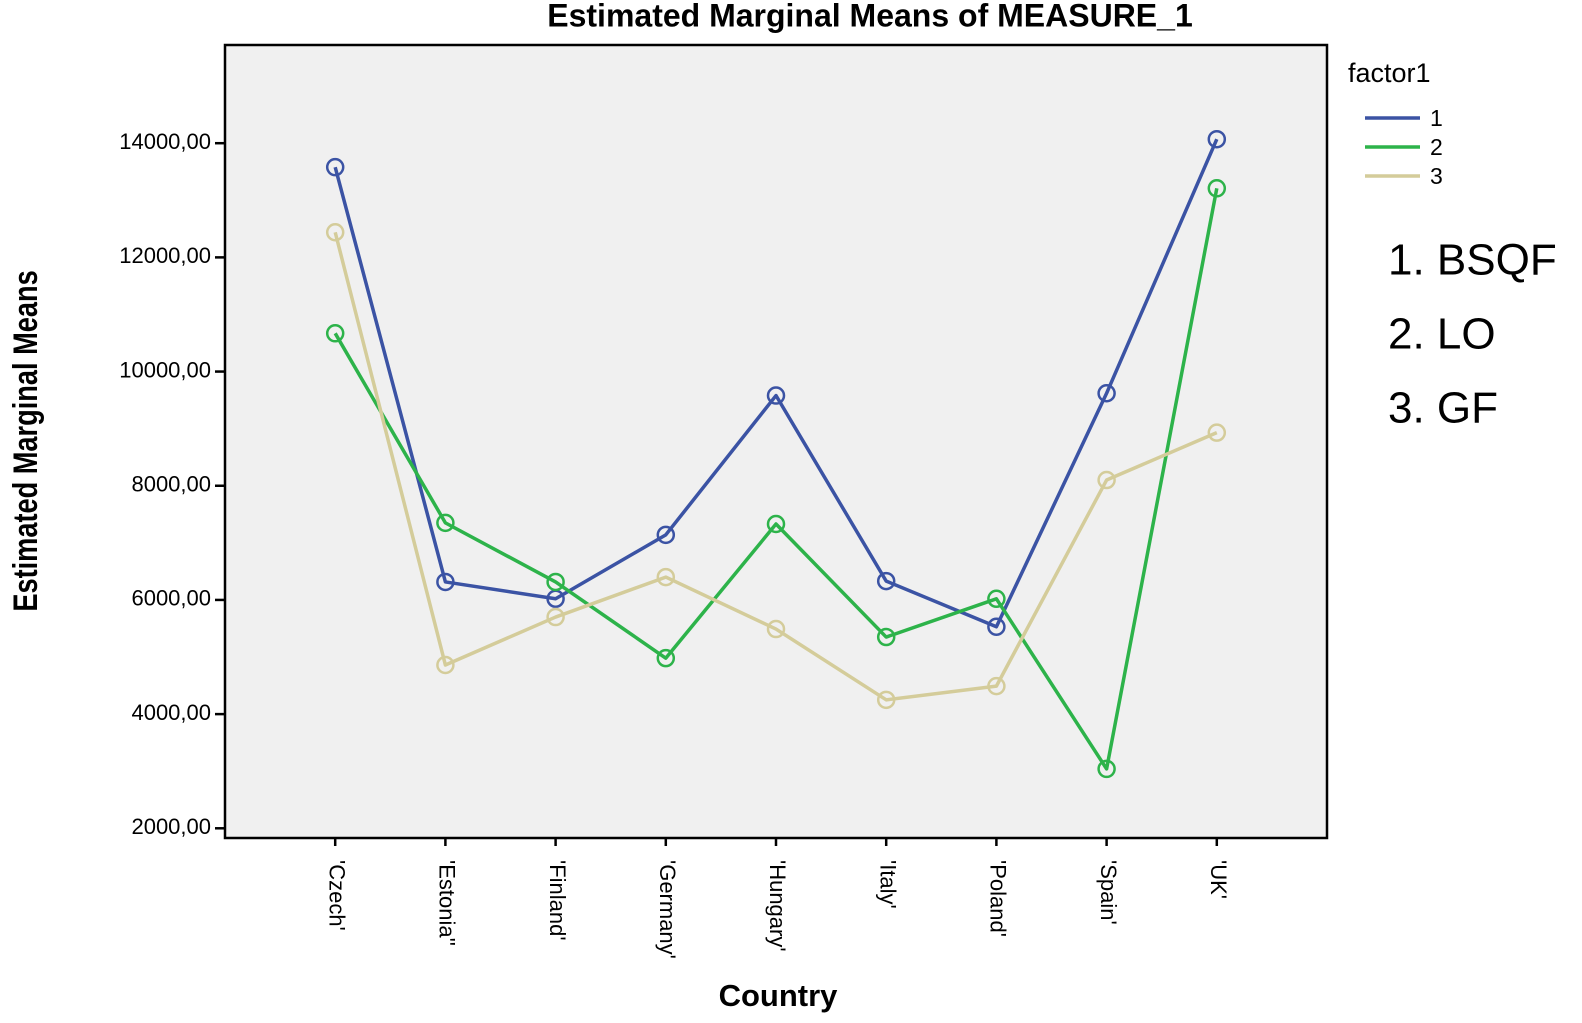  Describe the element at coordinates (171, 712) in the screenshot. I see `y-tick-label: 4000,00` at that location.